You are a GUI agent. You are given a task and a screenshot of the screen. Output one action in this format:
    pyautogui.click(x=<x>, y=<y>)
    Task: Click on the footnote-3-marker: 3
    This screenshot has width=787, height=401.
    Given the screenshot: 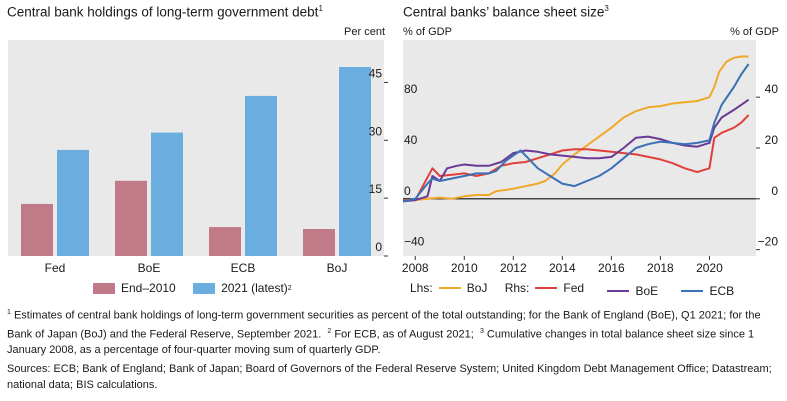 What is the action you would take?
    pyautogui.click(x=481, y=332)
    